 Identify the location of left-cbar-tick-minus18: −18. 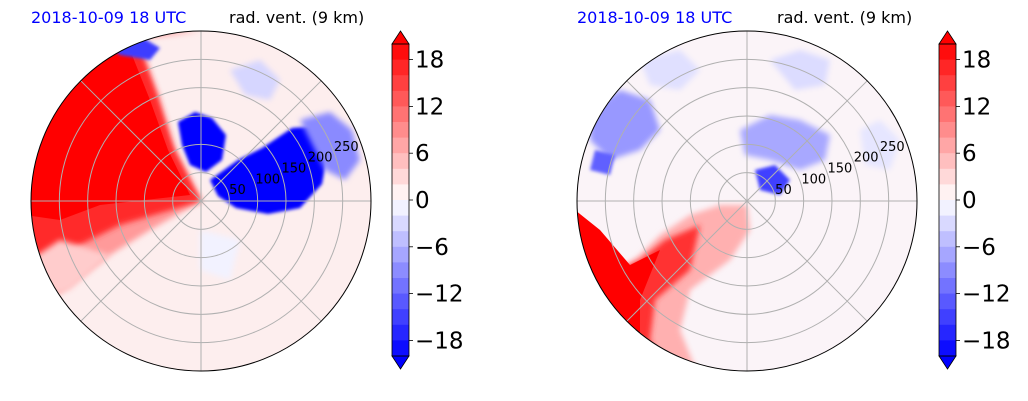
(439, 341).